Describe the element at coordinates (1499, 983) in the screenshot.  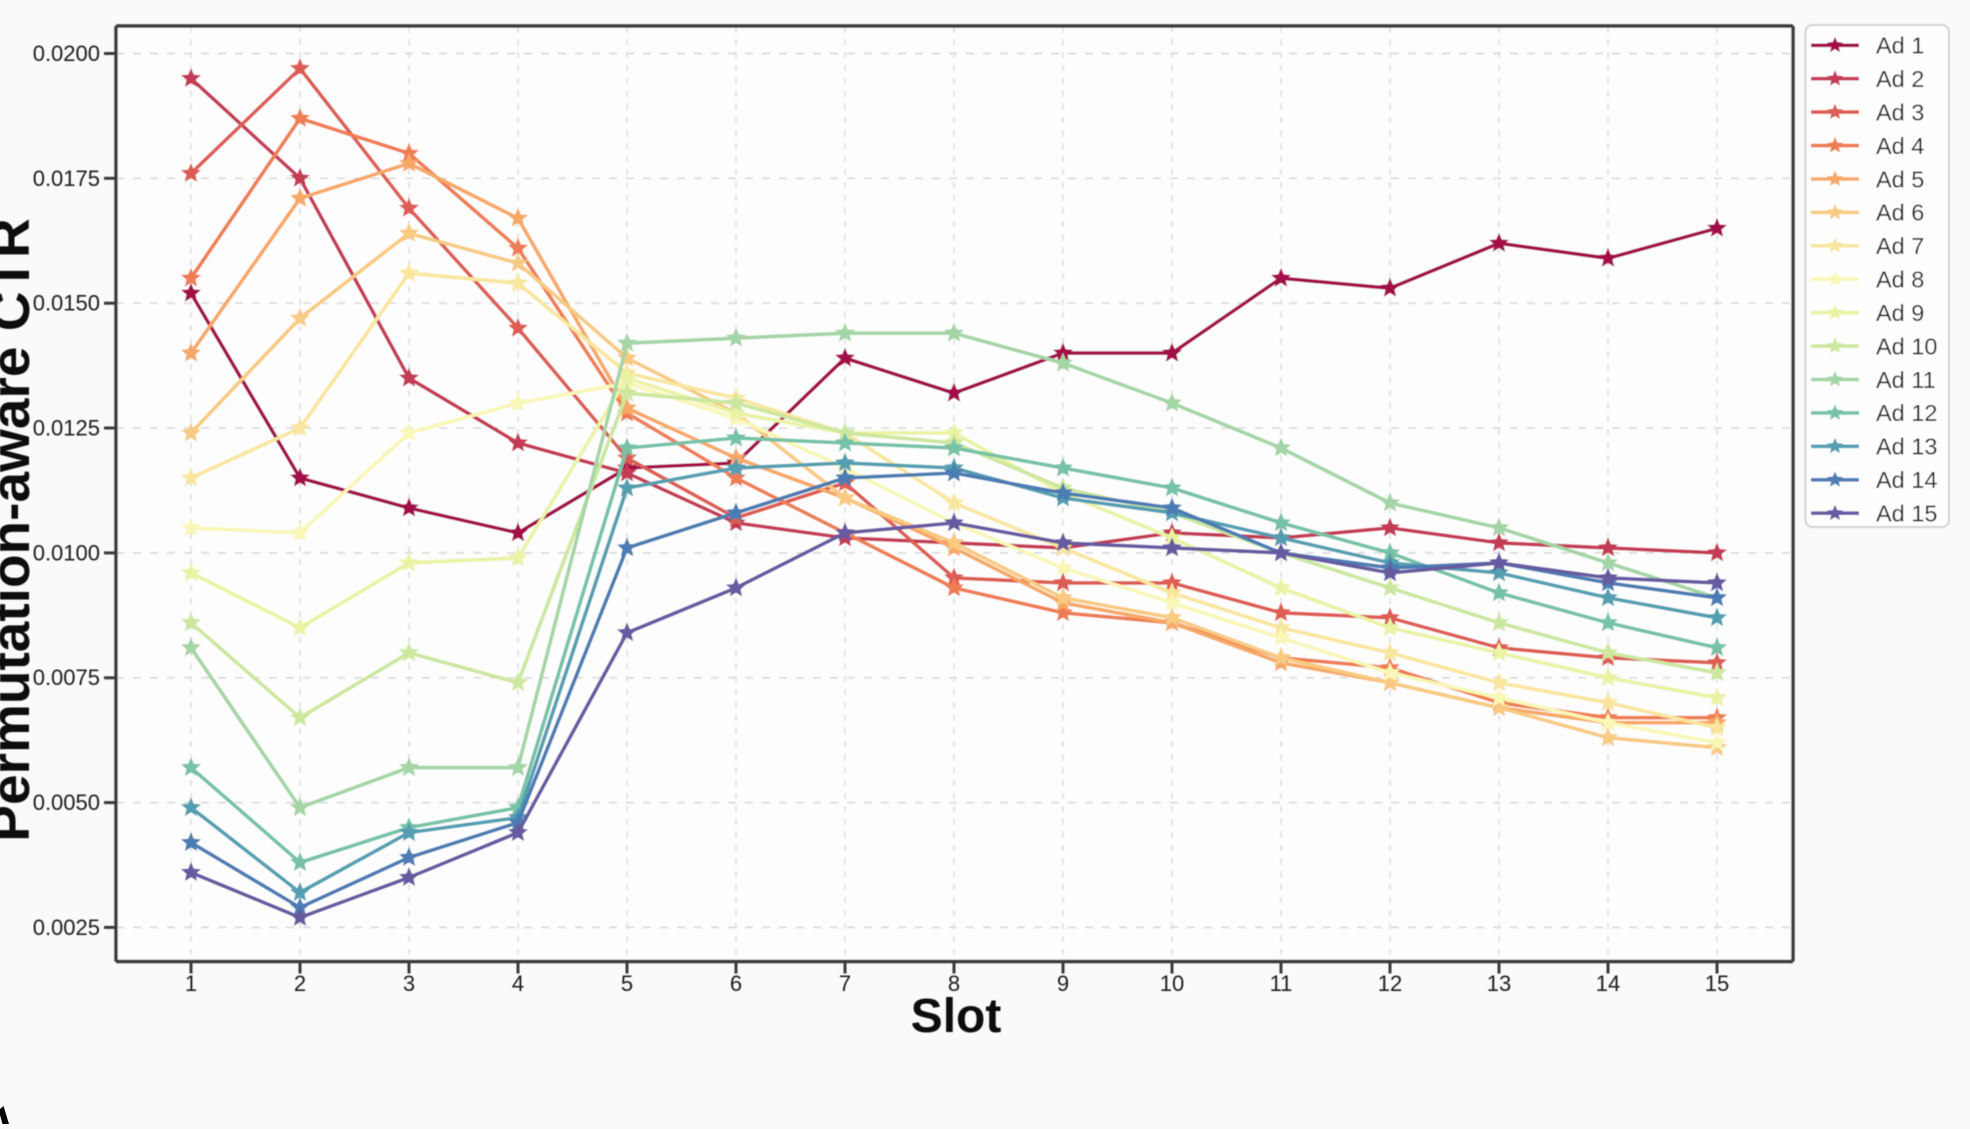
I see `svg-text: 13` at that location.